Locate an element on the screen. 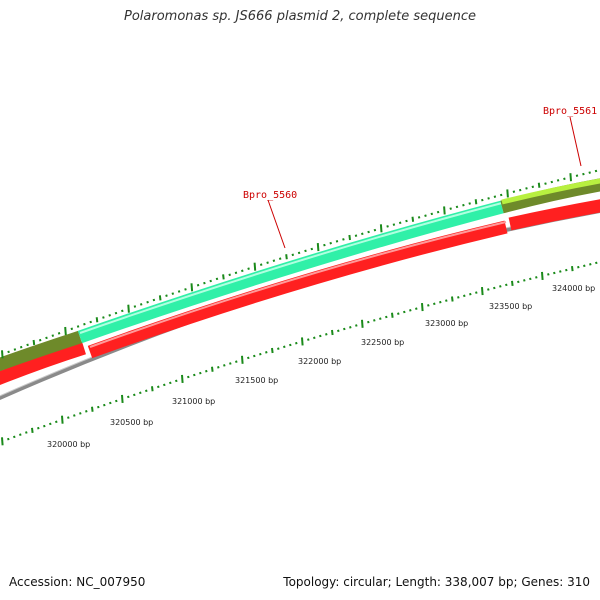  gene-label-bpro-5560: Bpro_5560 is located at coordinates (270, 219).